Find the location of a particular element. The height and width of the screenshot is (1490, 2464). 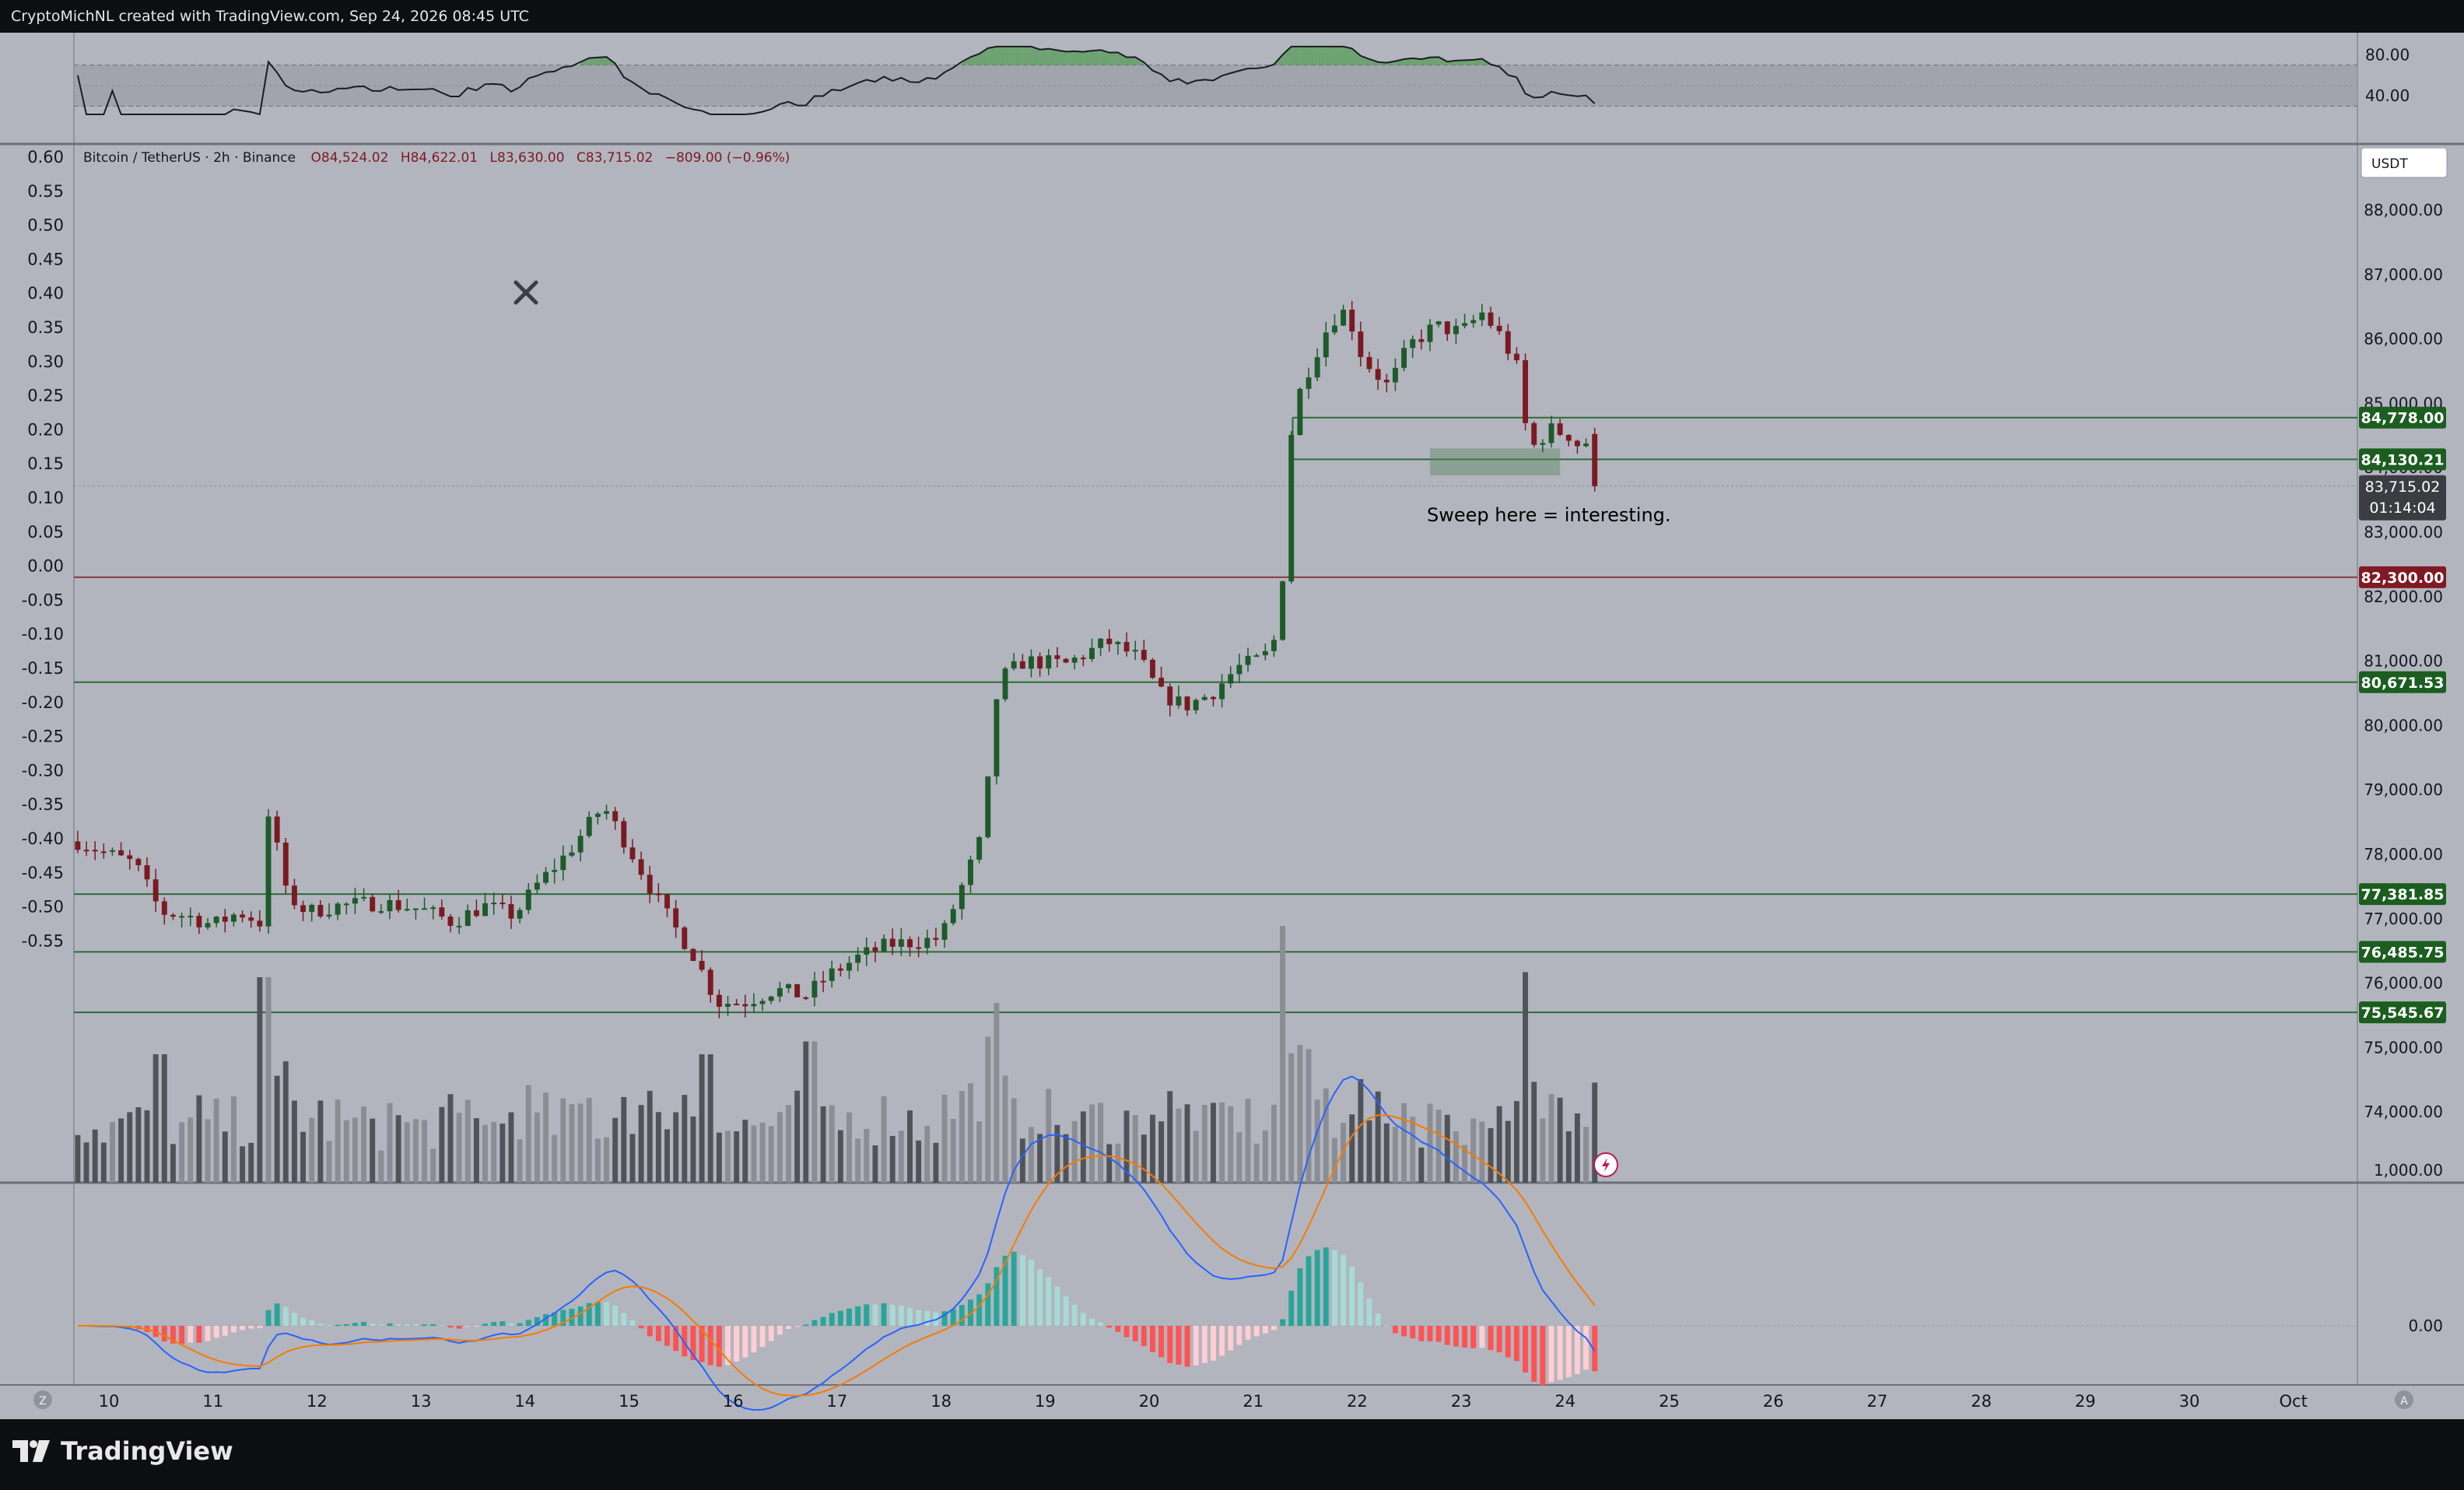

brand: TradingView is located at coordinates (122, 1451).